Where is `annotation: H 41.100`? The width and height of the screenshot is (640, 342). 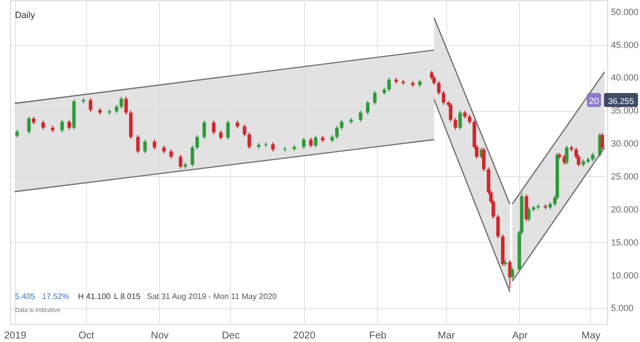
annotation: H 41.100 is located at coordinates (95, 296).